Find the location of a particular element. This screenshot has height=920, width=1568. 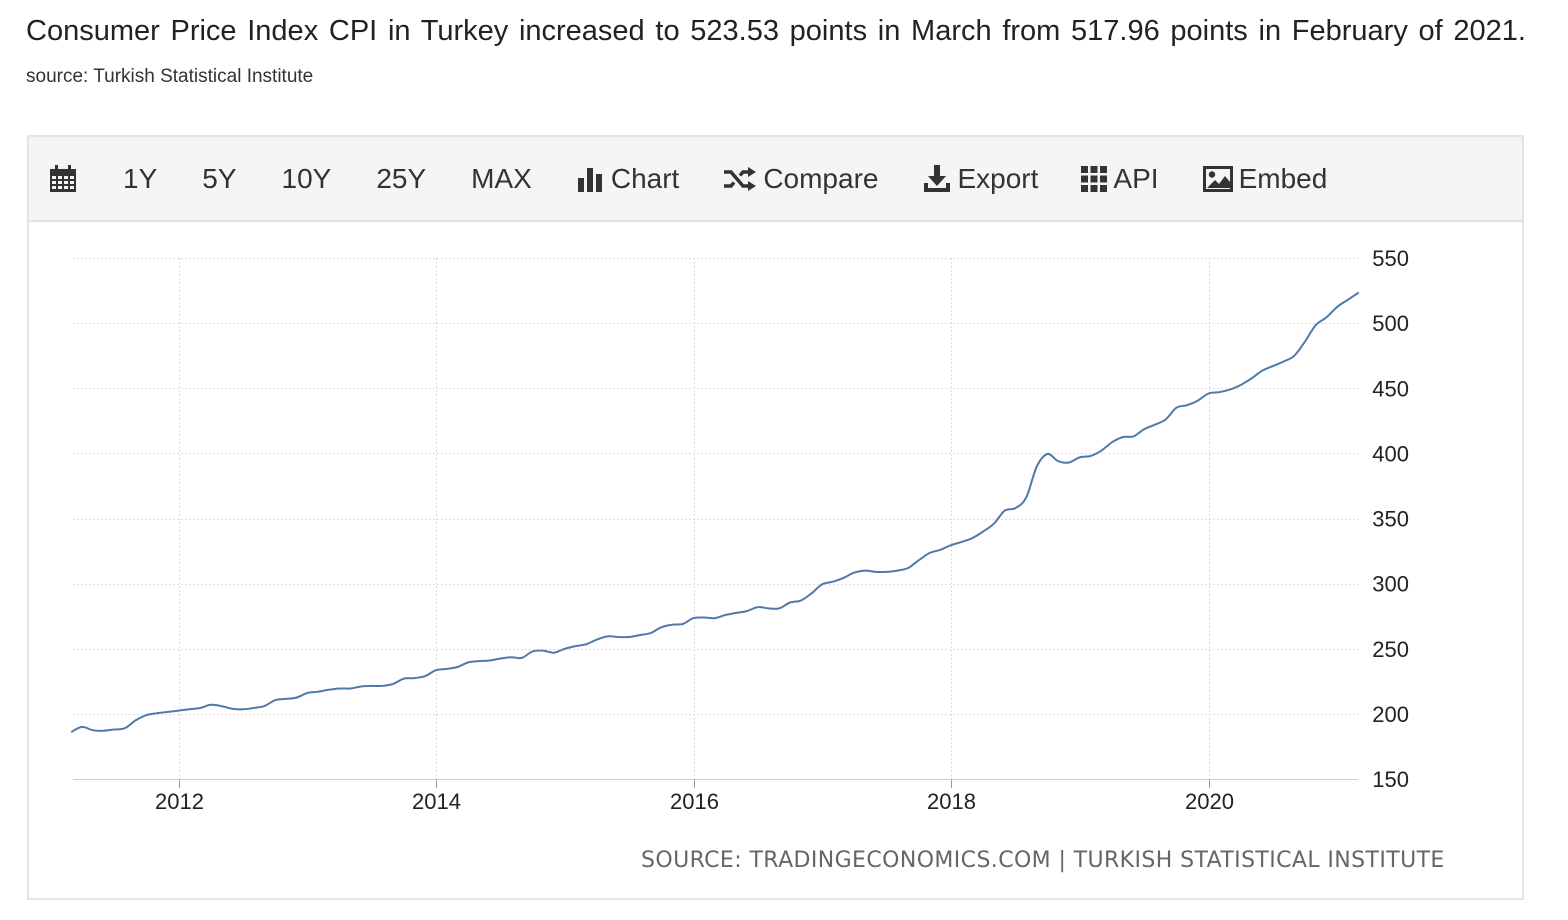

image-icon is located at coordinates (1217, 178).